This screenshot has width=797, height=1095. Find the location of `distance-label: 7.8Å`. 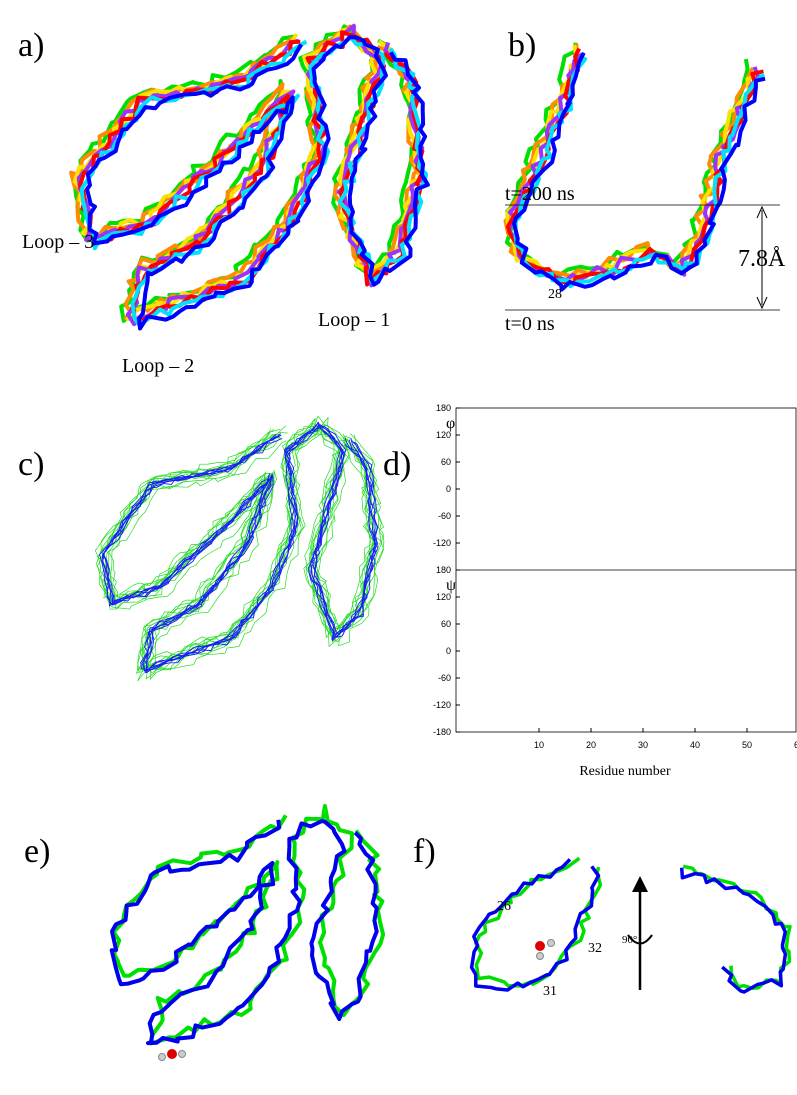

distance-label: 7.8Å is located at coordinates (762, 259).